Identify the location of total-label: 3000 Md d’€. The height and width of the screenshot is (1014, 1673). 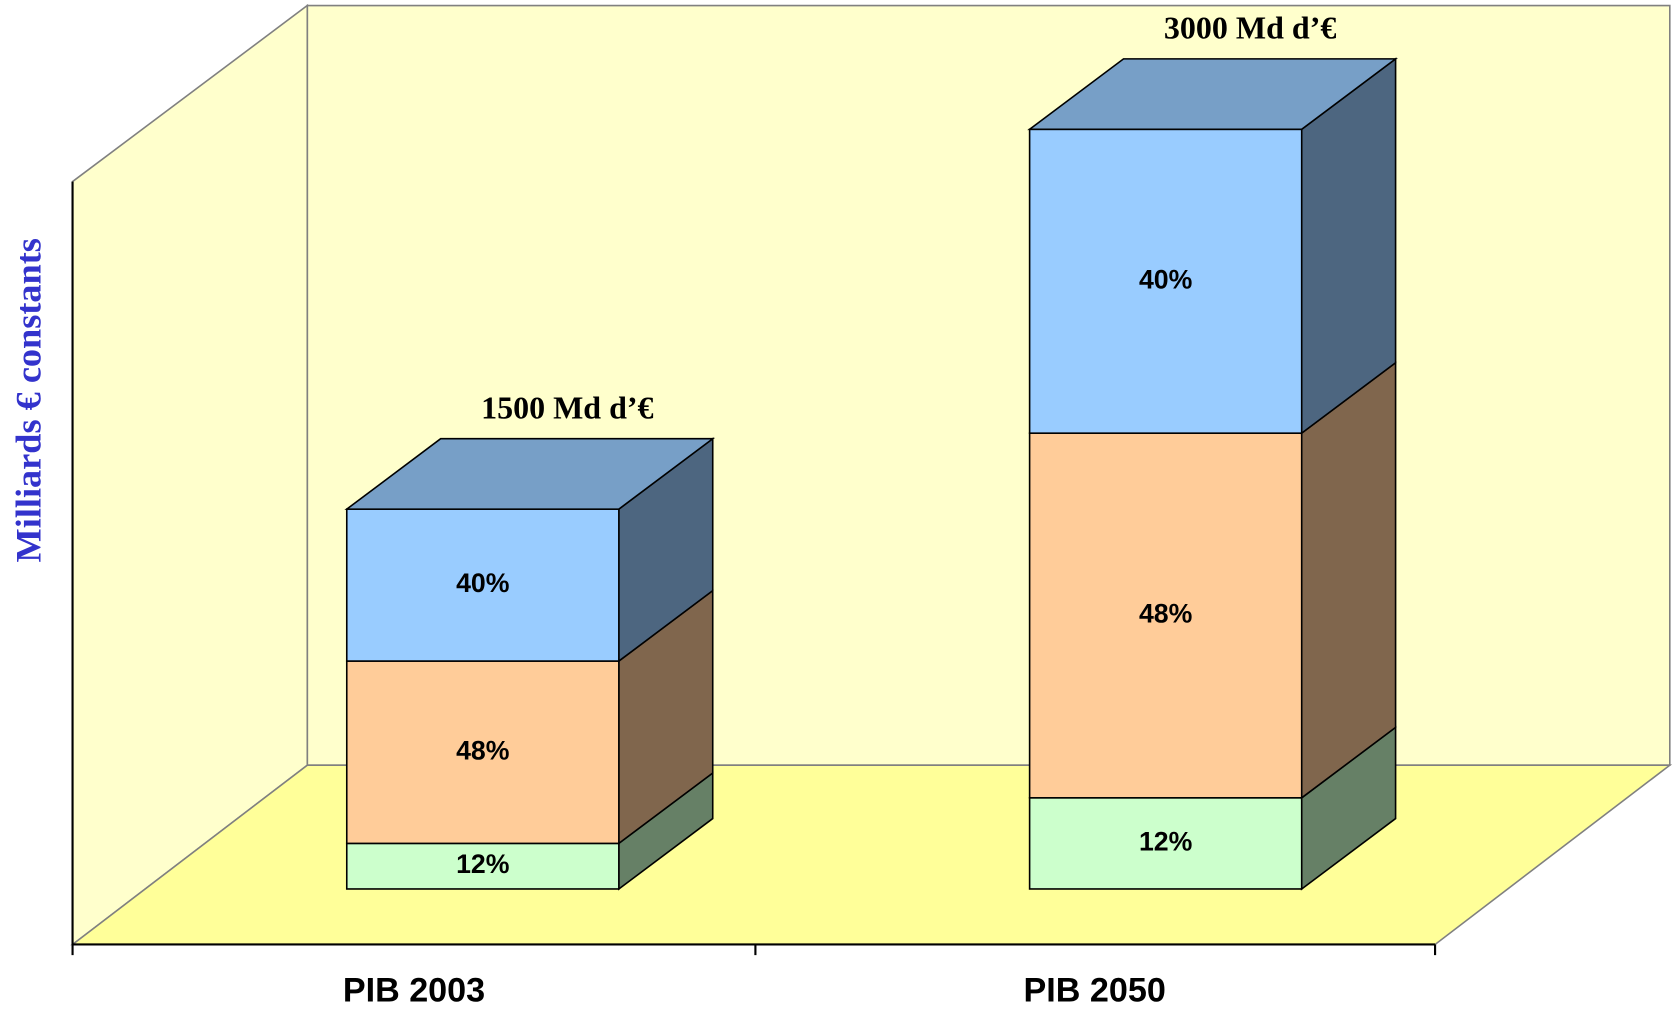
(1250, 27).